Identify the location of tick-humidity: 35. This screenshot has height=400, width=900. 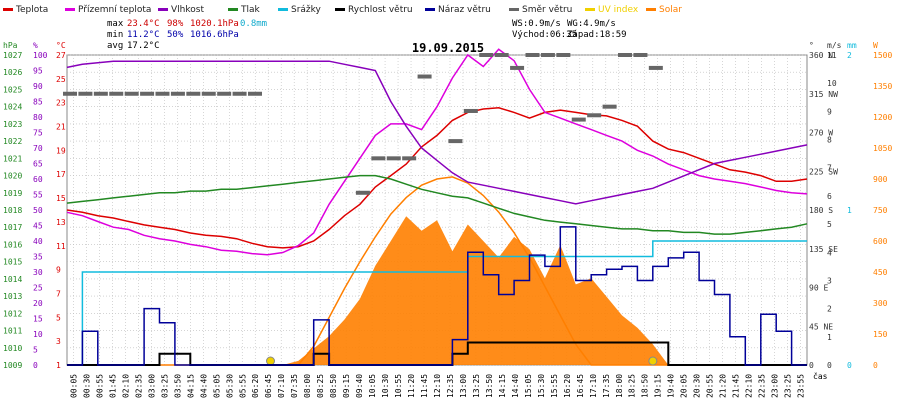
(38, 257).